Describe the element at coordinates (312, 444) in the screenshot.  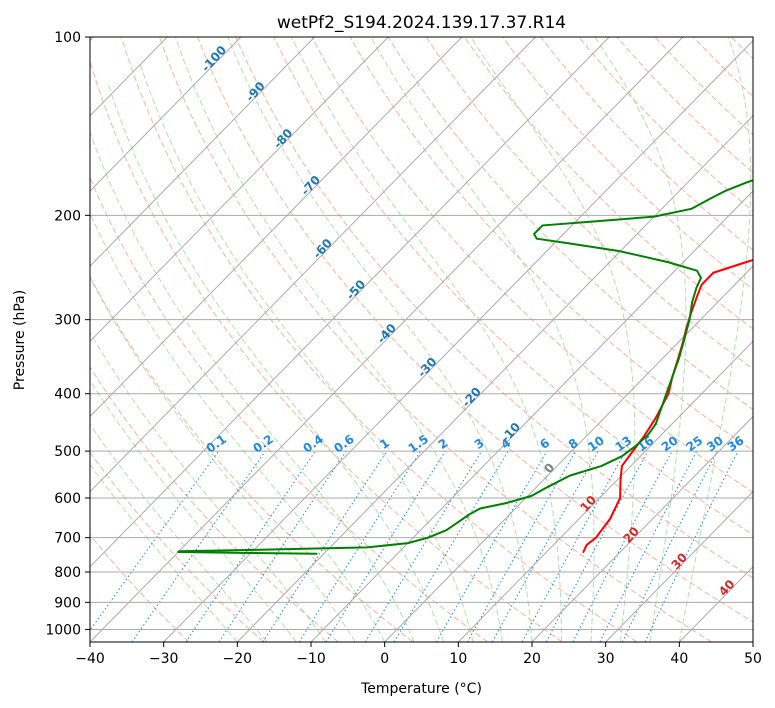
I see `mixing-ratio-label: 0.4` at that location.